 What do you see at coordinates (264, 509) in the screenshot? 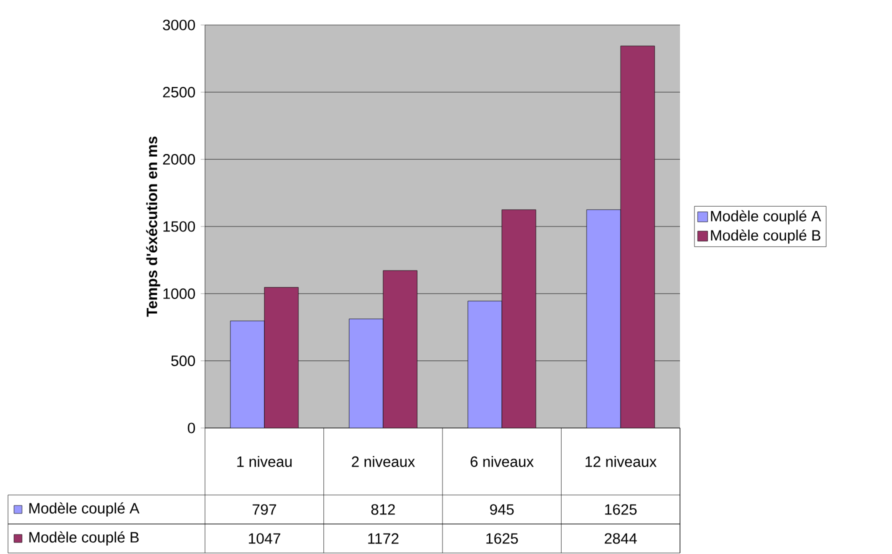
I see `data-label: 797` at bounding box center [264, 509].